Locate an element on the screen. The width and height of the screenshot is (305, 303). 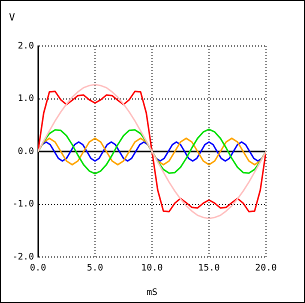
y-axis-title: V is located at coordinates (12, 18).